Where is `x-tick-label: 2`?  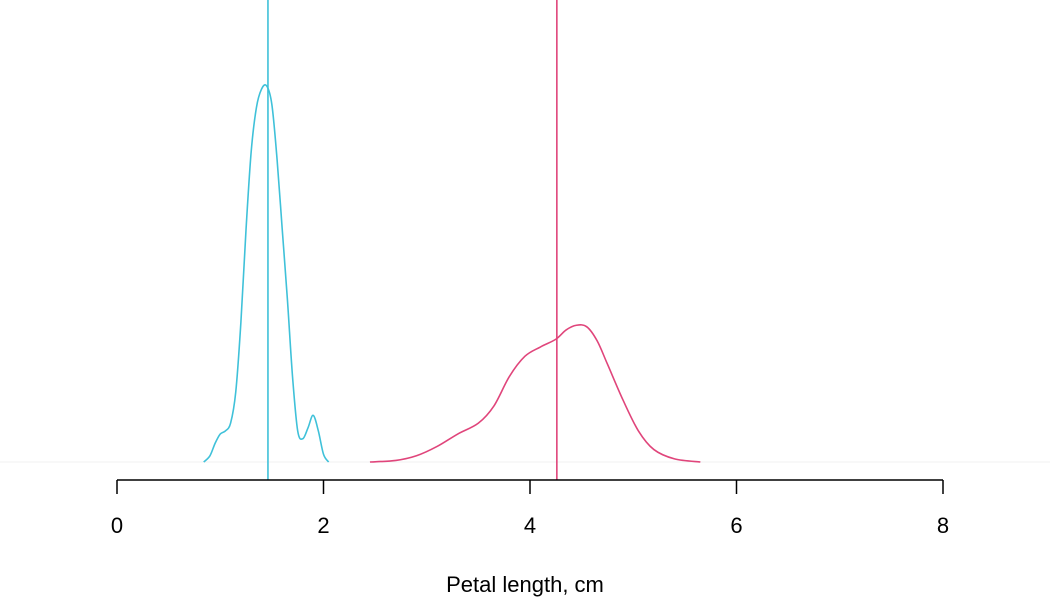
x-tick-label: 2 is located at coordinates (323, 525).